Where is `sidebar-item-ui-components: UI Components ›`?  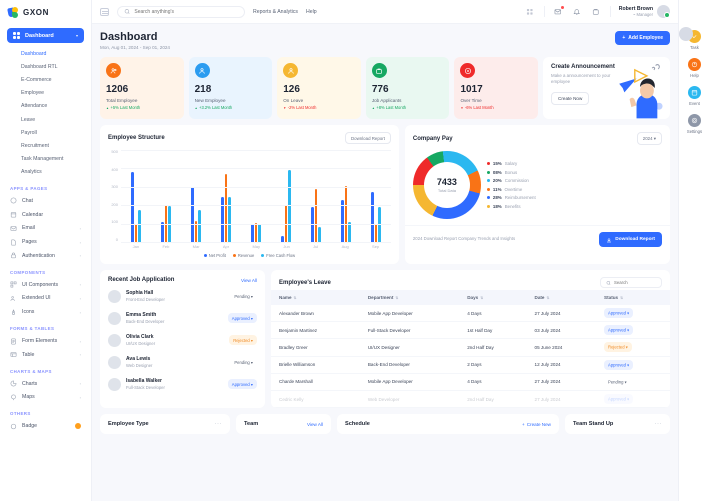 sidebar-item-ui-components: UI Components › is located at coordinates (45, 285).